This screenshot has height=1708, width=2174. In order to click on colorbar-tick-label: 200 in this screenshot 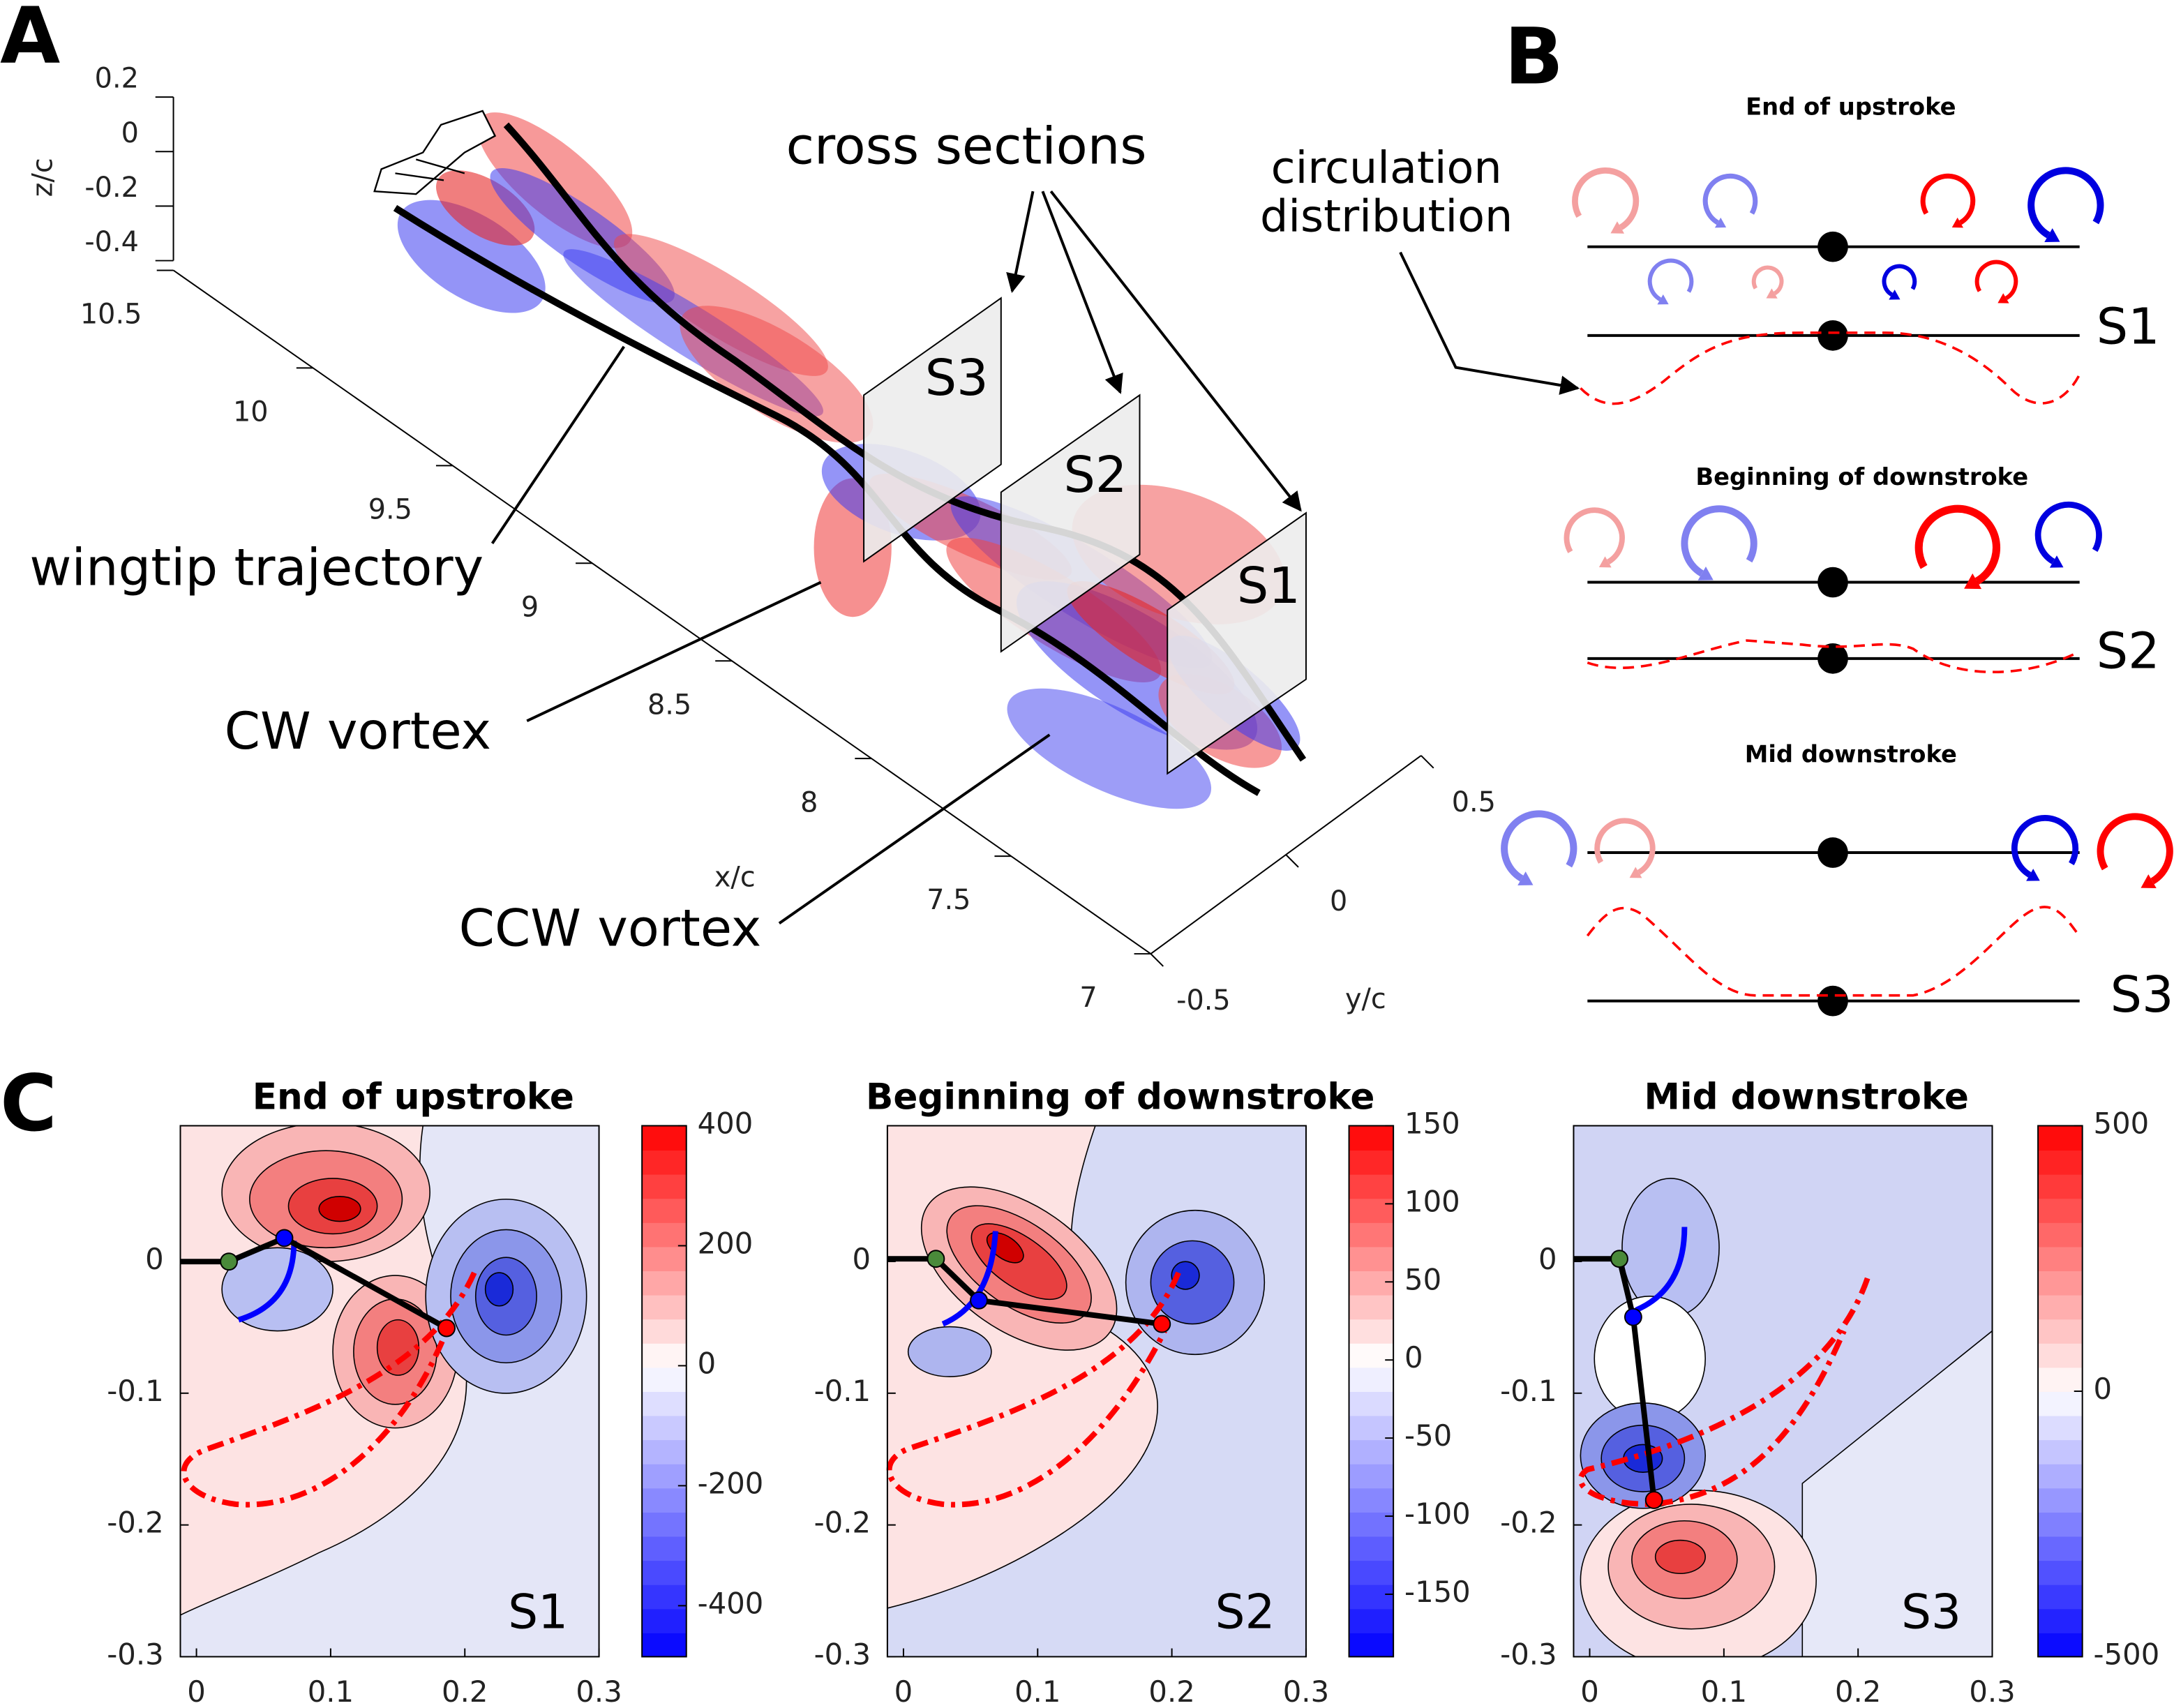, I will do `click(726, 1243)`.